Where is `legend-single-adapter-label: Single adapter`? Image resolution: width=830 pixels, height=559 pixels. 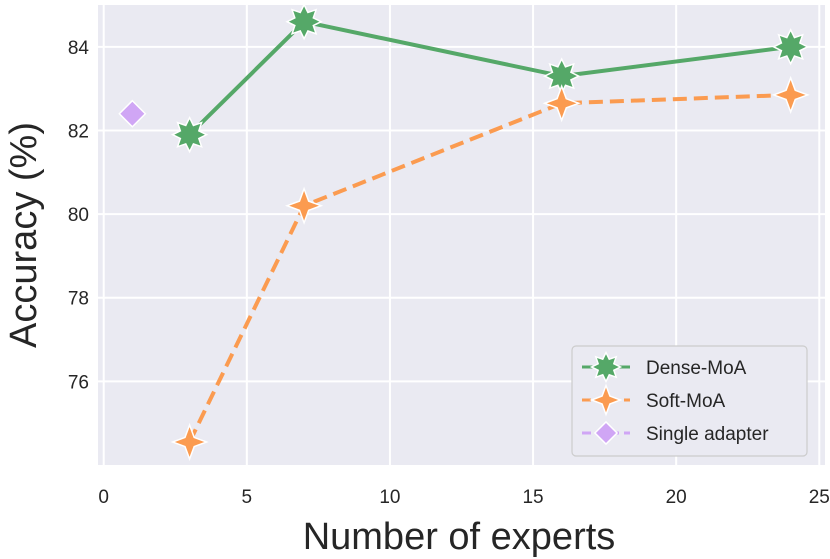
legend-single-adapter-label: Single adapter is located at coordinates (707, 434).